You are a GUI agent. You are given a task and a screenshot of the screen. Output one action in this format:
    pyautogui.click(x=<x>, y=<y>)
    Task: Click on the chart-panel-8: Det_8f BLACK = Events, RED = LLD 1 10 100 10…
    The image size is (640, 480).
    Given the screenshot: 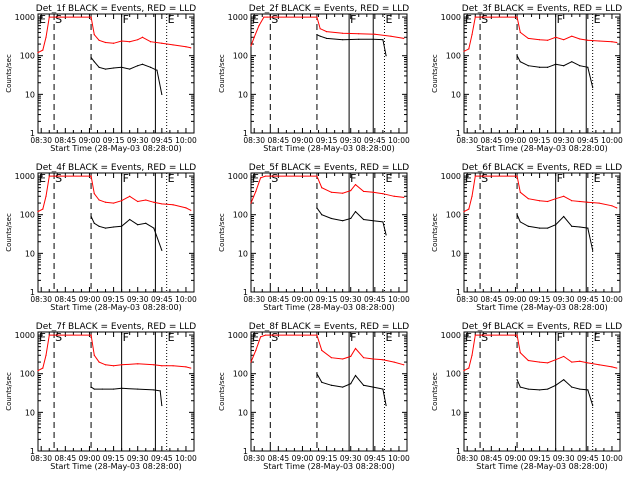 What is the action you would take?
    pyautogui.click(x=314, y=396)
    